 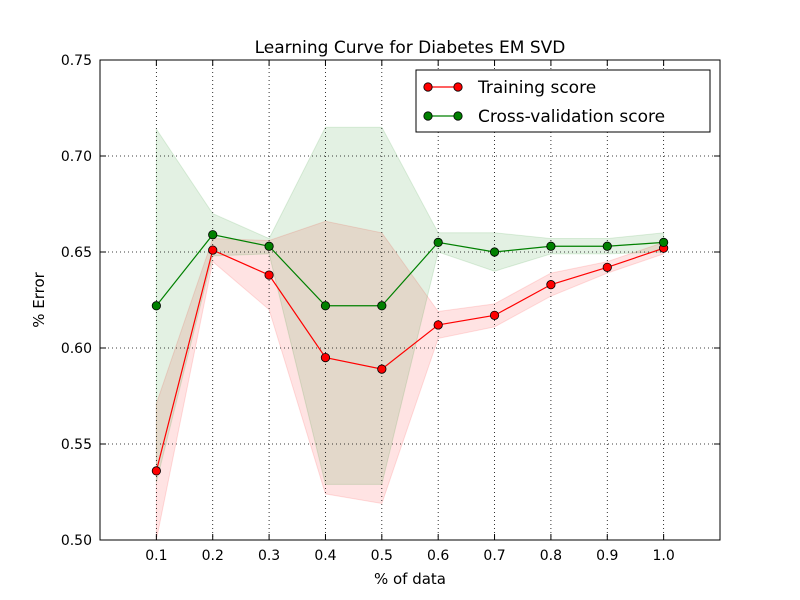 What do you see at coordinates (39, 299) in the screenshot?
I see `y-axis-label: % Error` at bounding box center [39, 299].